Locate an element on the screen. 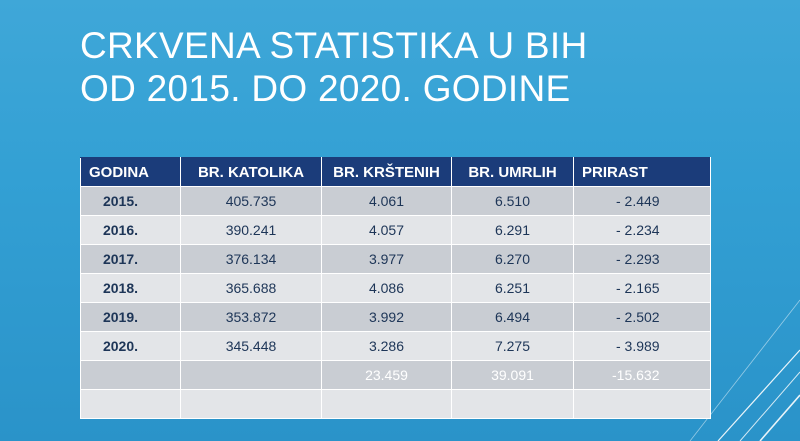 The width and height of the screenshot is (800, 441). totals-row: 23.459 39.091 -15.632 is located at coordinates (395, 375).